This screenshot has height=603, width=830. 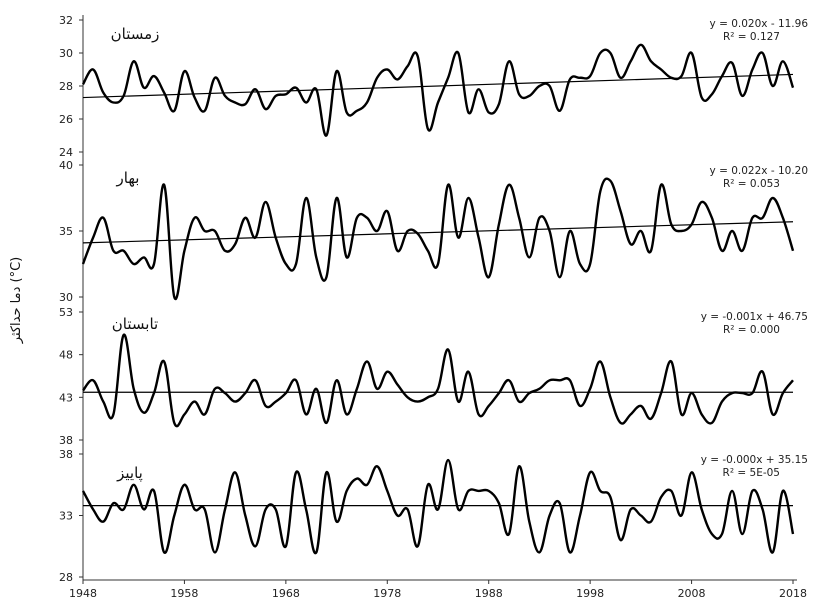 What do you see at coordinates (66, 397) in the screenshot?
I see `y-tick-label: 43` at bounding box center [66, 397].